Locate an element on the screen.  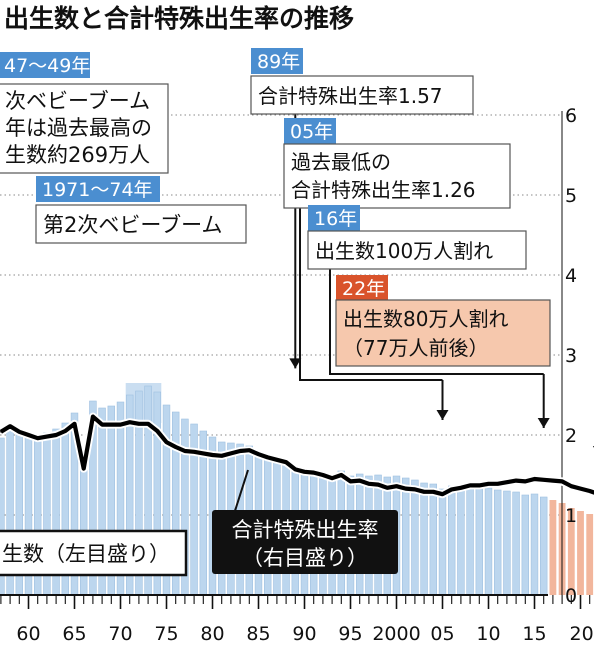
y89-text: 合計特殊出生率1.57 is located at coordinates (350, 96).